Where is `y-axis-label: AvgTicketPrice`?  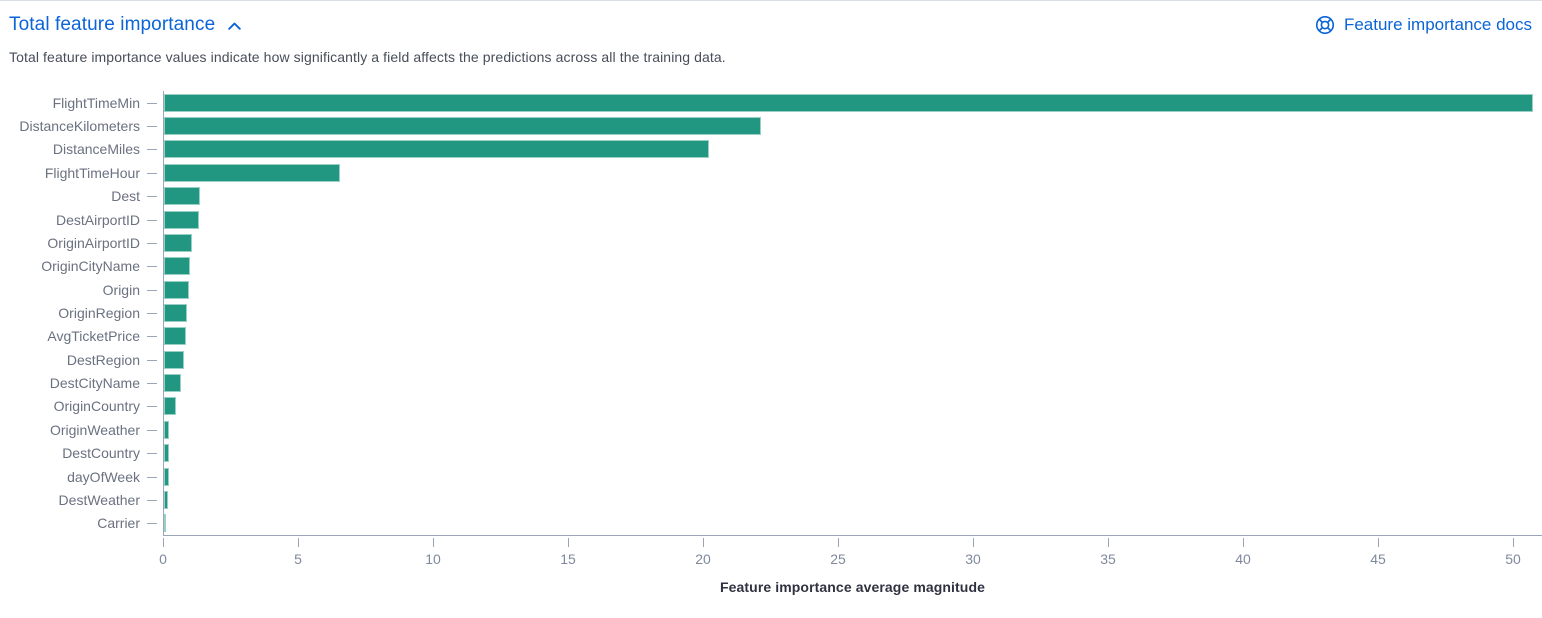
y-axis-label: AvgTicketPrice is located at coordinates (93, 336).